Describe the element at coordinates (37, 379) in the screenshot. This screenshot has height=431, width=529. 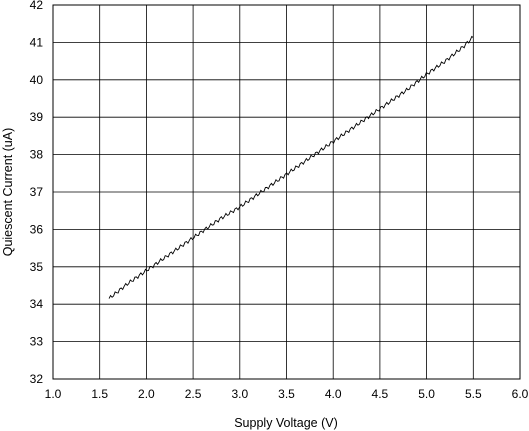
I see `y-tick-label: 32` at that location.